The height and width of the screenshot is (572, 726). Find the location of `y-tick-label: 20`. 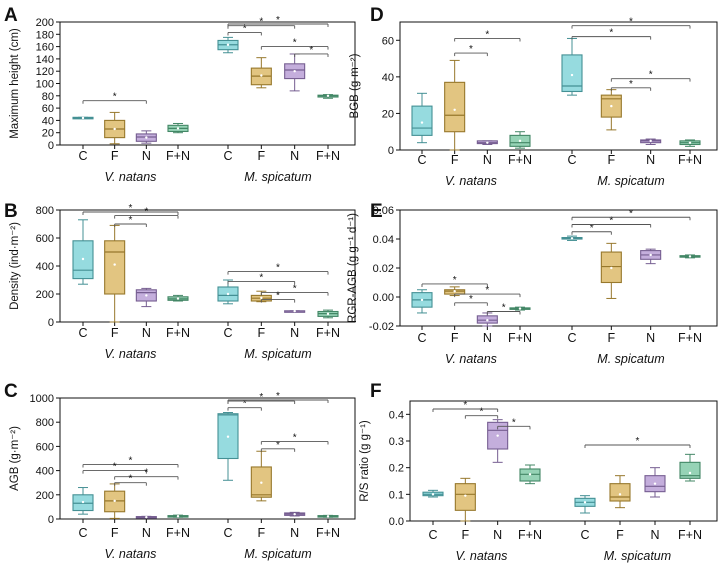

y-tick-label: 20 is located at coordinates (48, 134).